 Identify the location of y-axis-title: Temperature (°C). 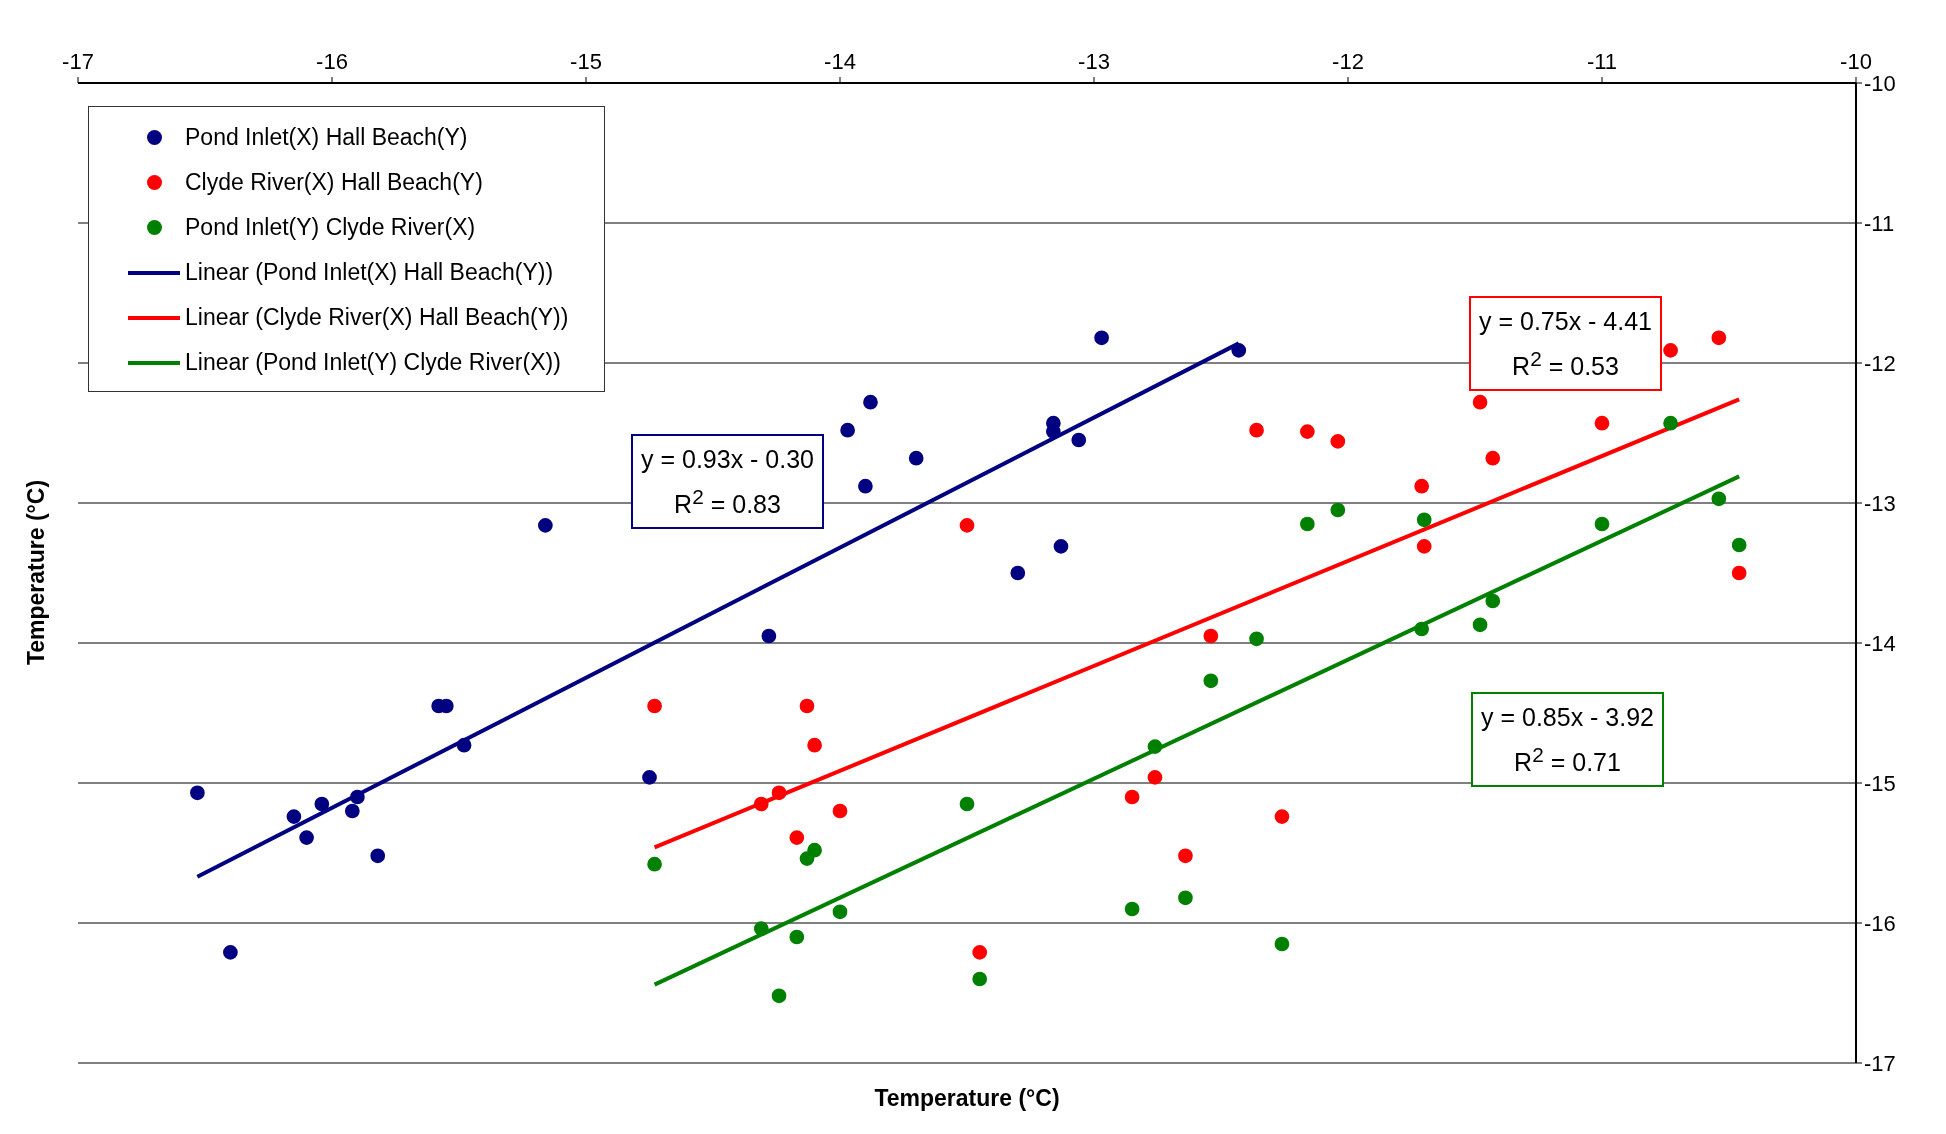
(36, 573).